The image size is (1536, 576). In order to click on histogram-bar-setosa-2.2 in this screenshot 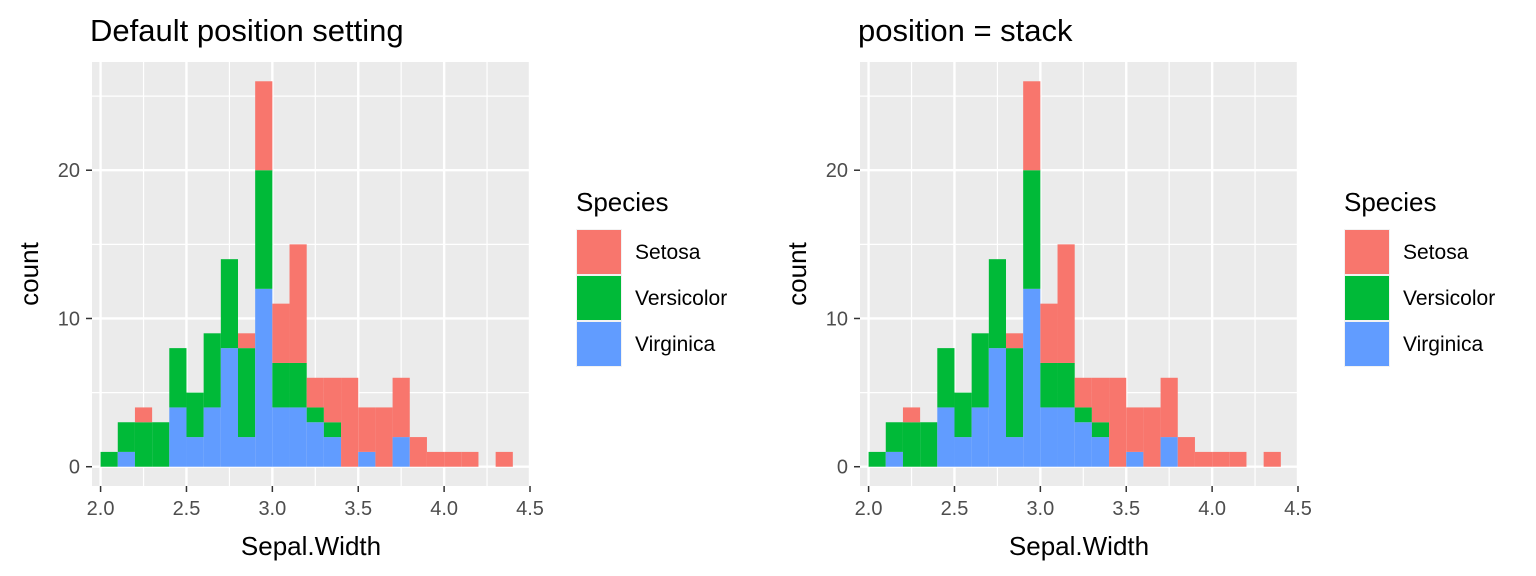, I will do `click(911, 415)`.